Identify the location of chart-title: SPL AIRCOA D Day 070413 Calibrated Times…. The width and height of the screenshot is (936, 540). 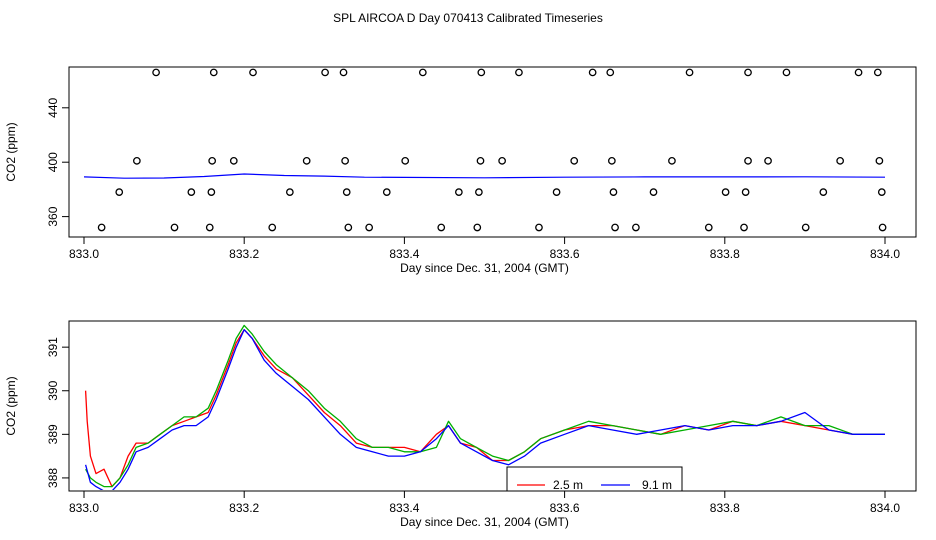
(468, 18).